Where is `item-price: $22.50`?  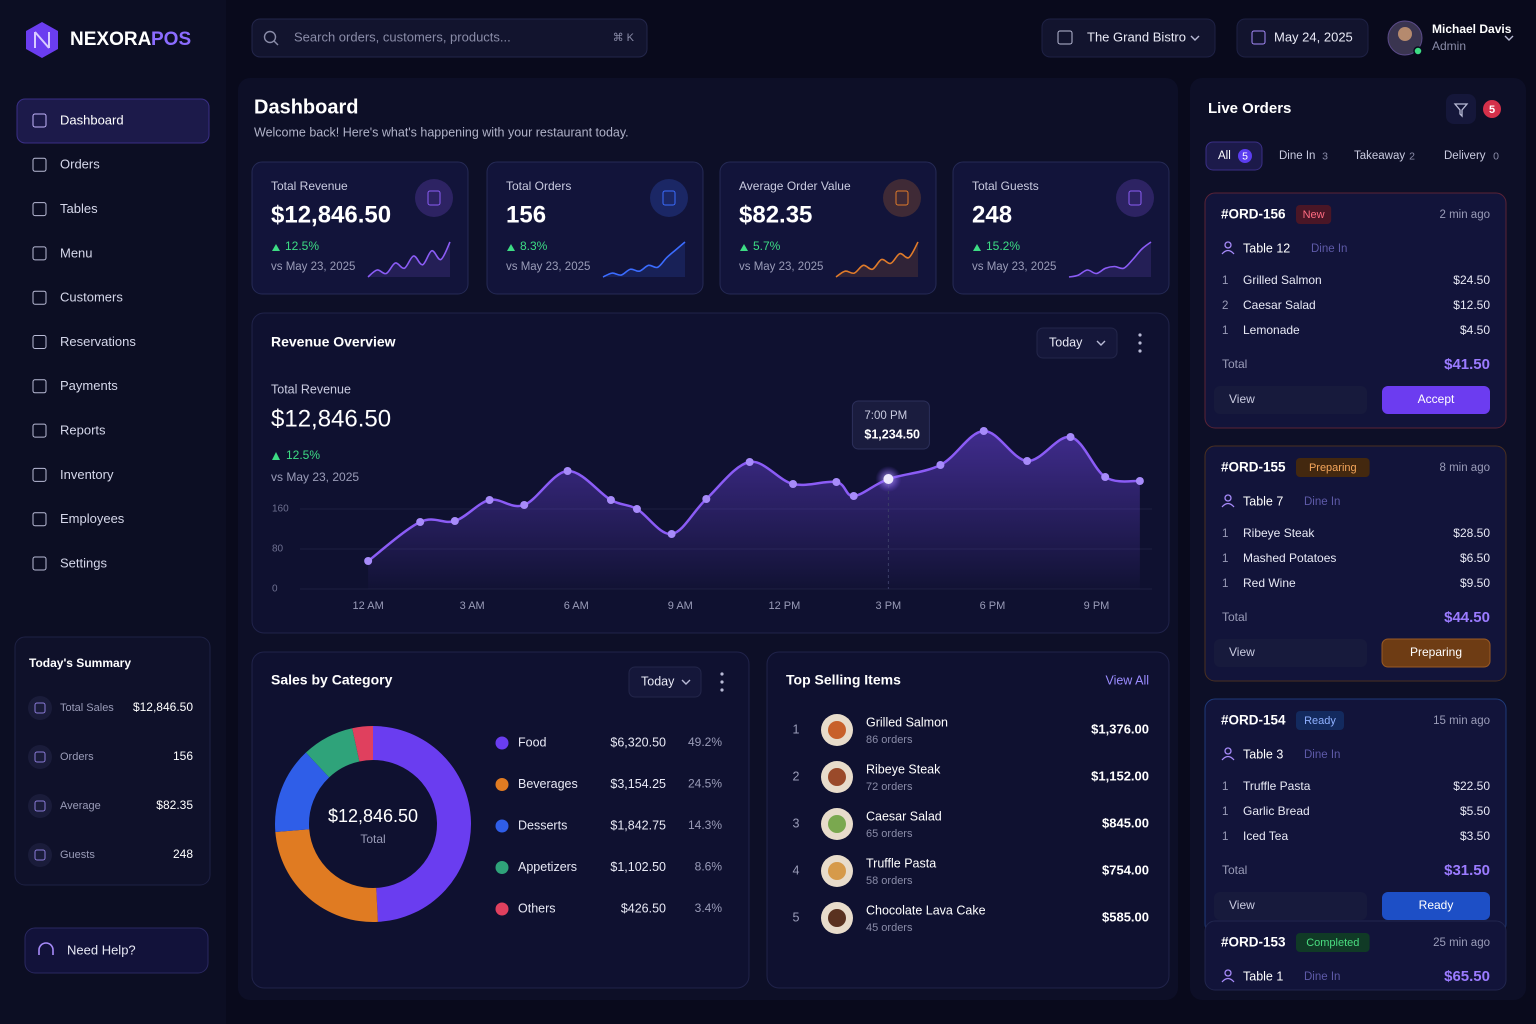
item-price: $22.50 is located at coordinates (1471, 786).